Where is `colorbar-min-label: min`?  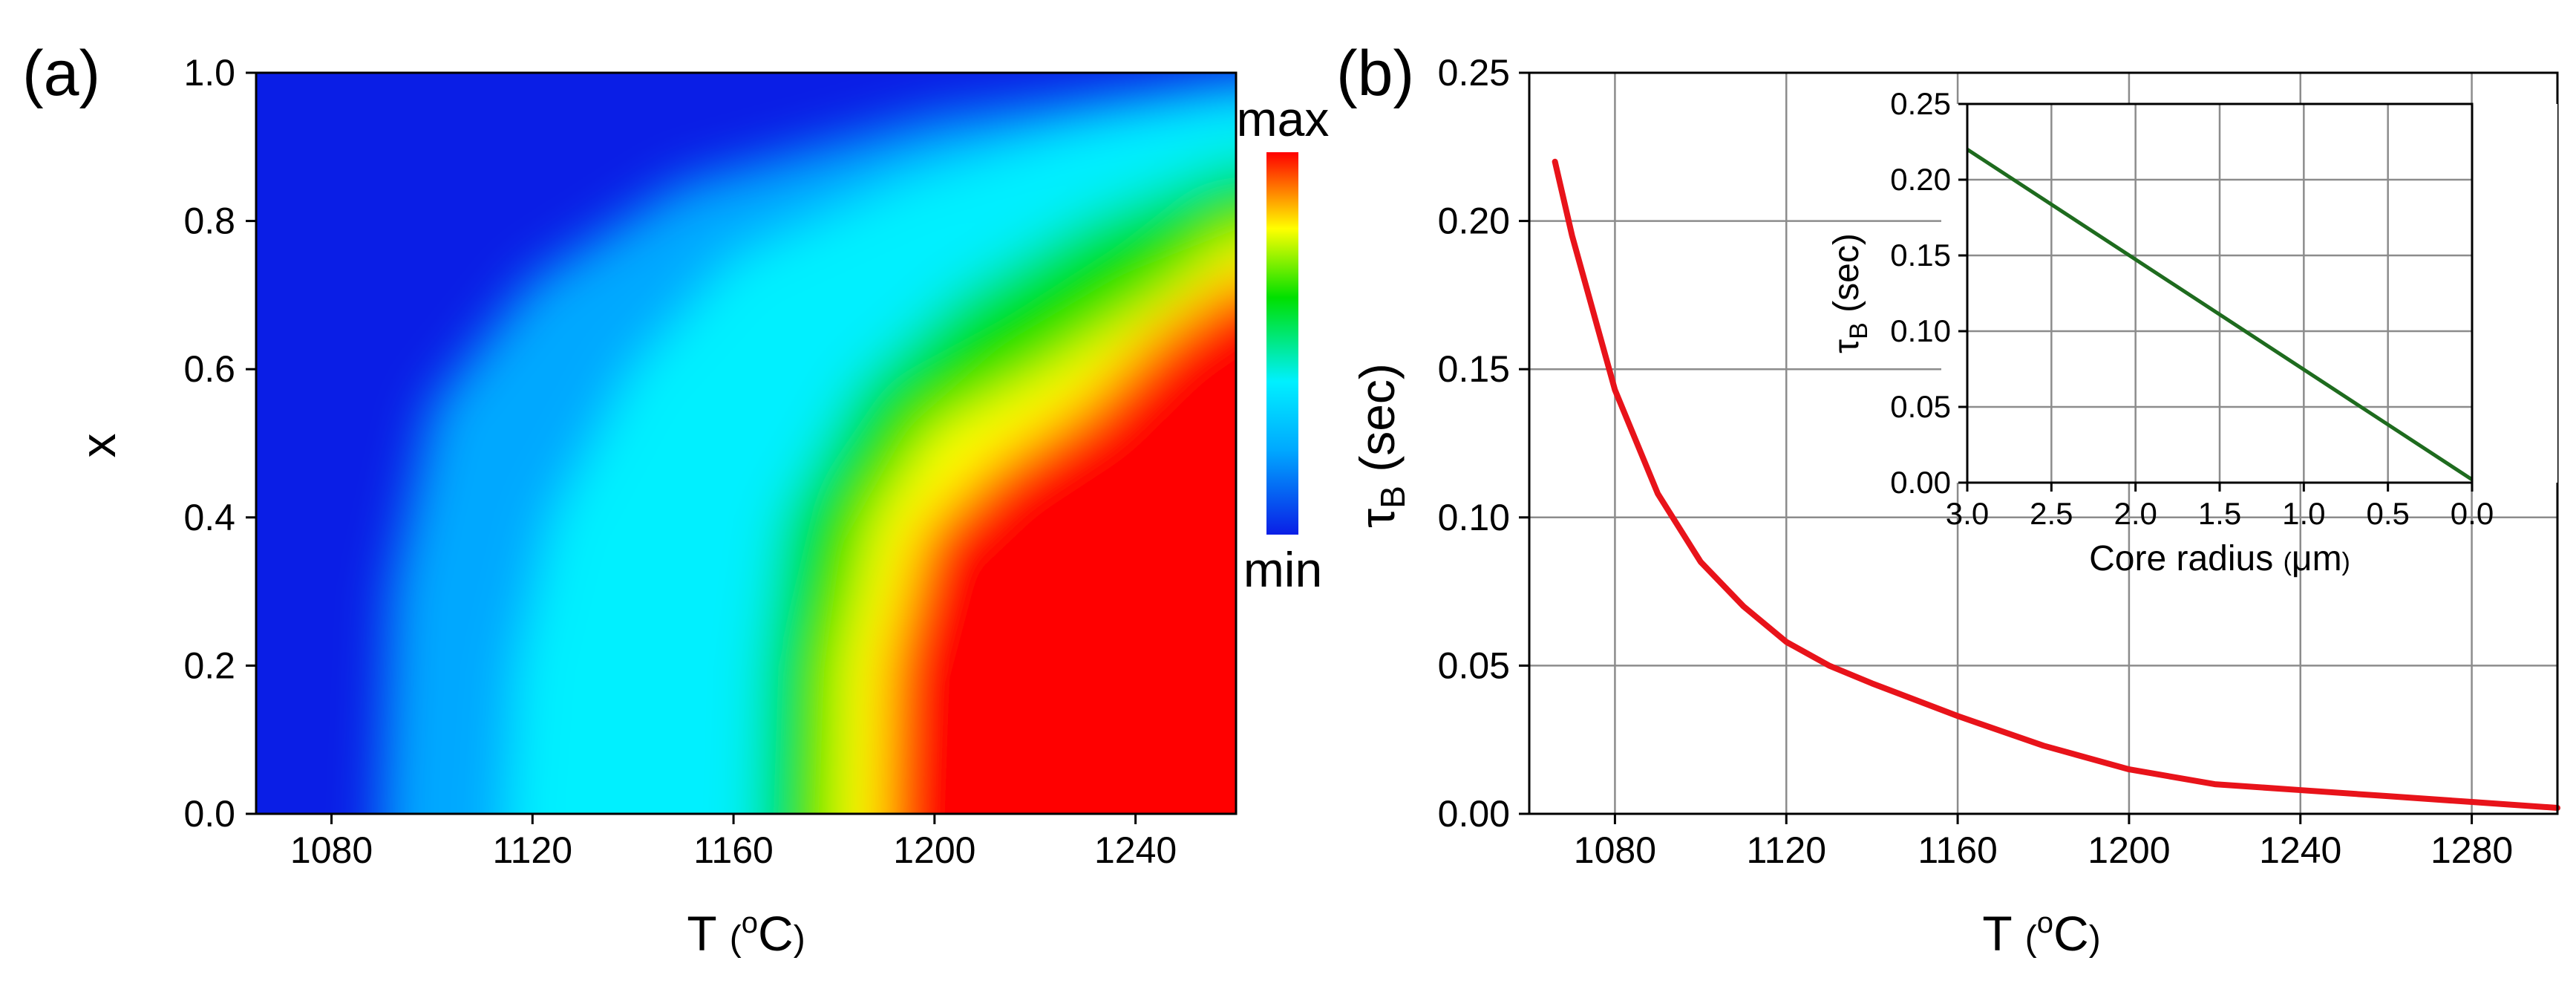
colorbar-min-label: min is located at coordinates (1282, 569).